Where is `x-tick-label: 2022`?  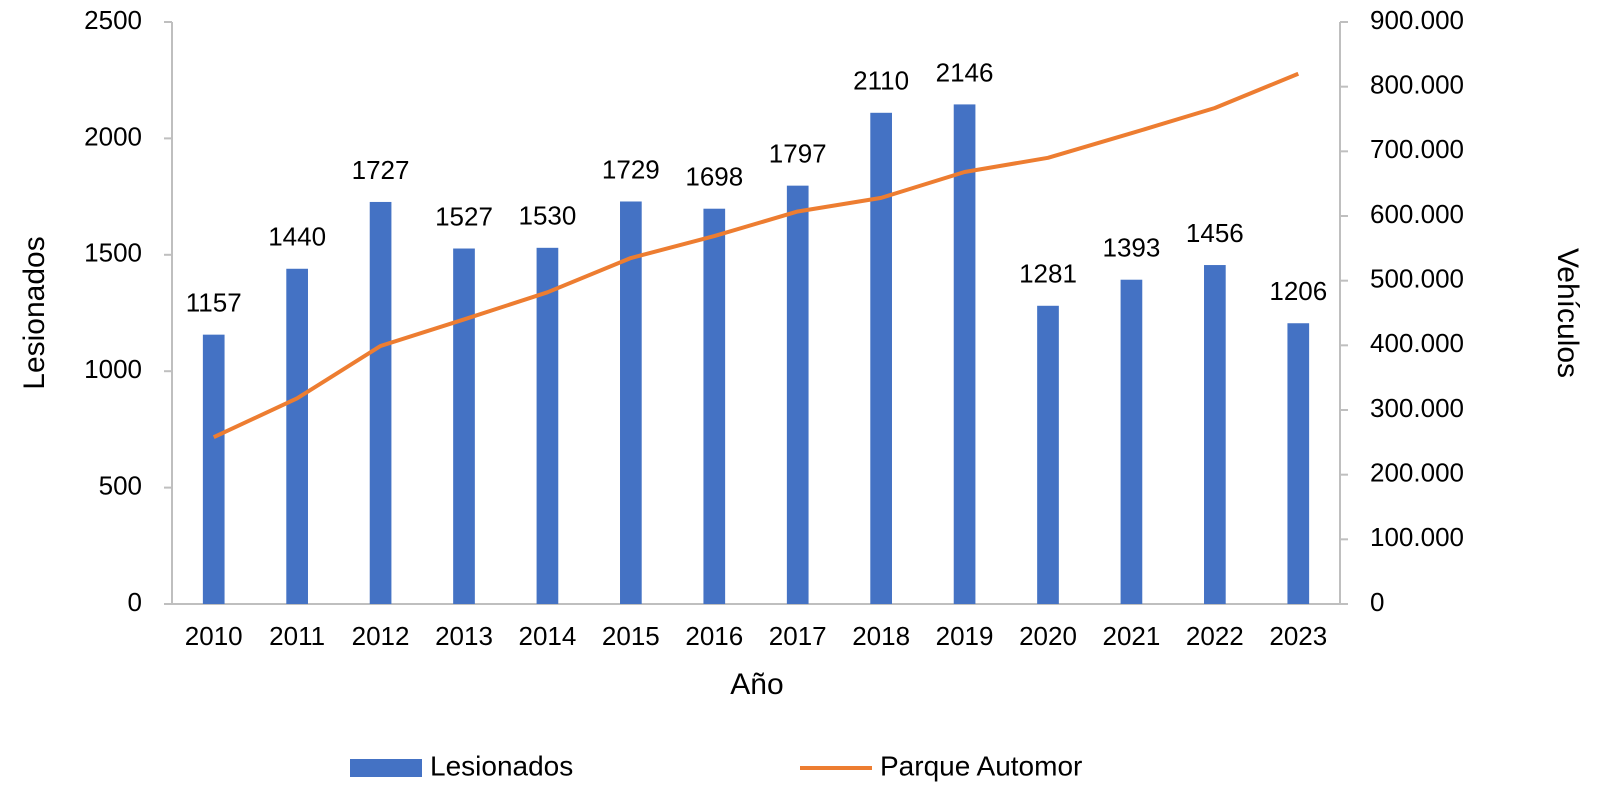
x-tick-label: 2022 is located at coordinates (1215, 636).